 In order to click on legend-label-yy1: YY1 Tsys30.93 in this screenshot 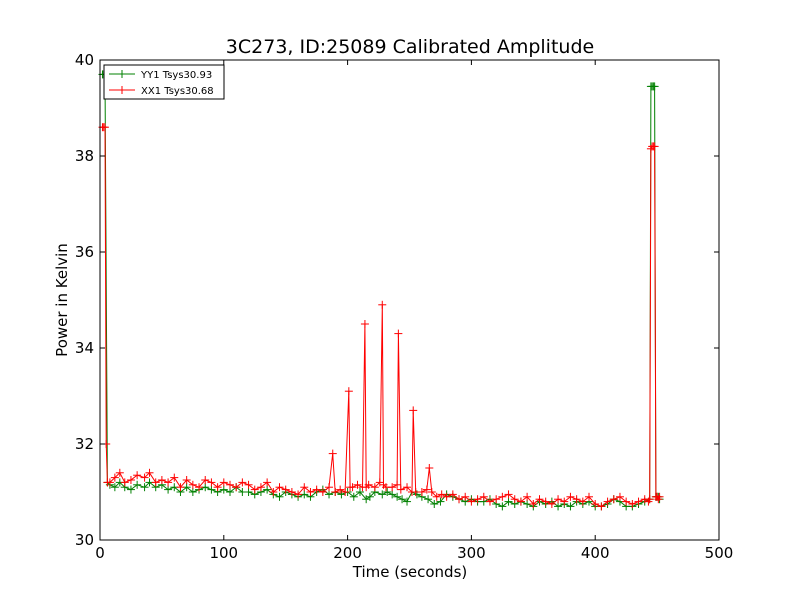, I will do `click(176, 75)`.